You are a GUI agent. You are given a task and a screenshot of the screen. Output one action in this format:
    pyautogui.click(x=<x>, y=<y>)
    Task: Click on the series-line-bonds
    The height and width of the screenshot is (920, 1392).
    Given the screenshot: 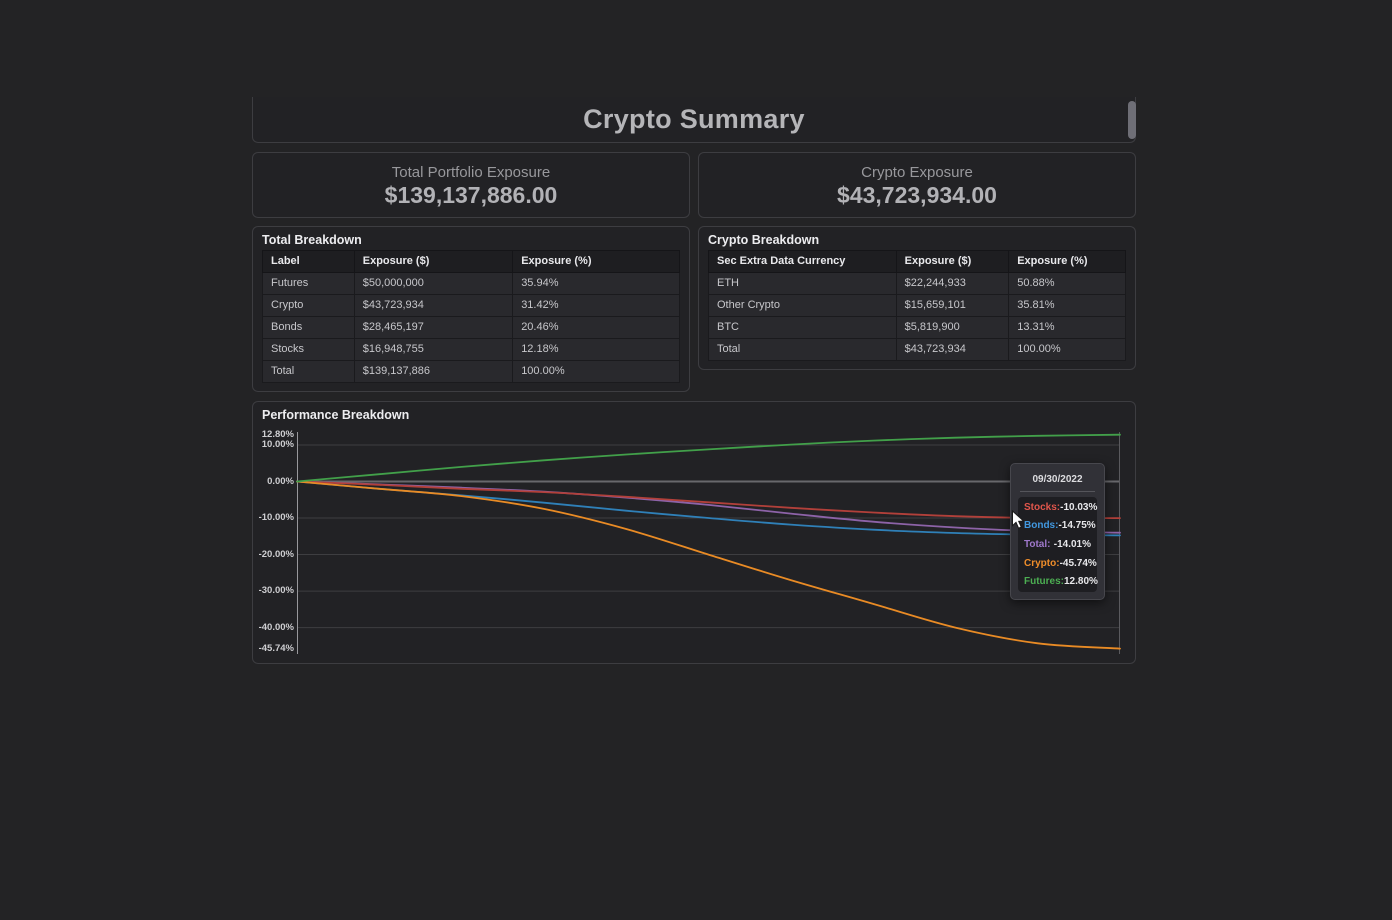 What is the action you would take?
    pyautogui.click(x=708, y=508)
    